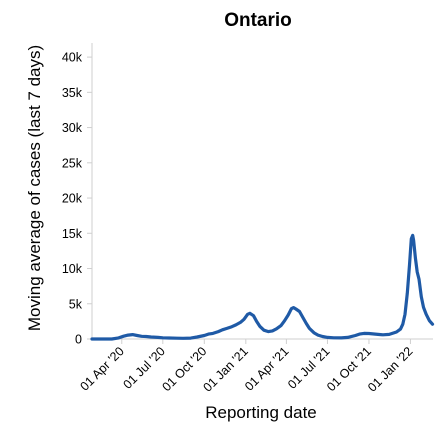  I want to click on y-tick-label: 35k, so click(72, 93).